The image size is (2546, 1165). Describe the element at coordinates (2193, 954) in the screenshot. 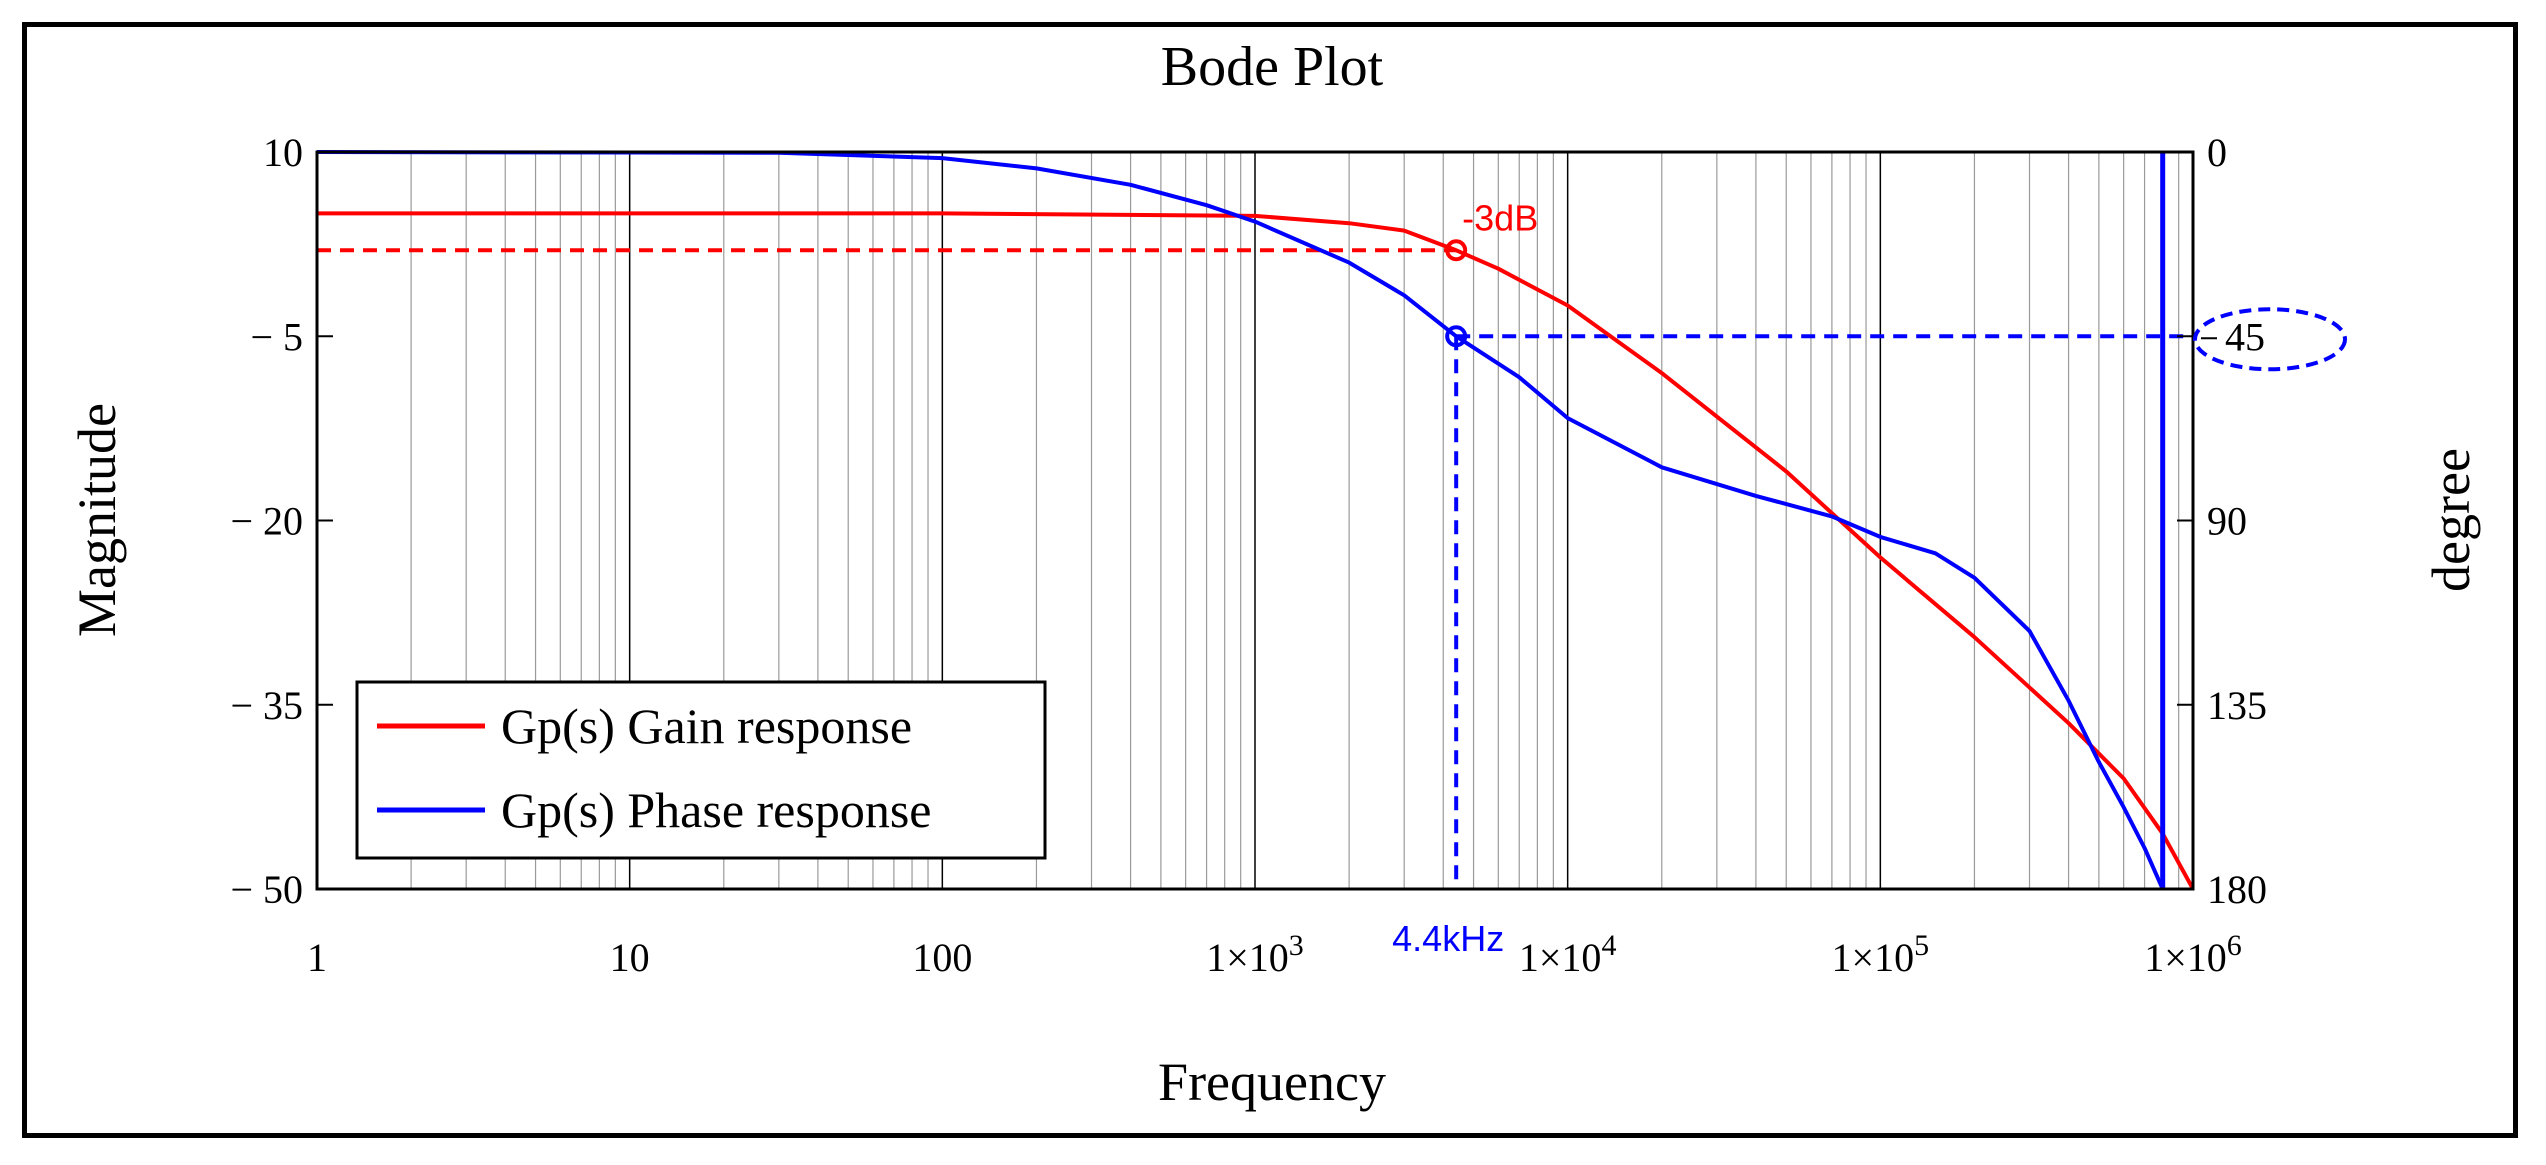

I see `x-tick-label: 1×10⁶` at that location.